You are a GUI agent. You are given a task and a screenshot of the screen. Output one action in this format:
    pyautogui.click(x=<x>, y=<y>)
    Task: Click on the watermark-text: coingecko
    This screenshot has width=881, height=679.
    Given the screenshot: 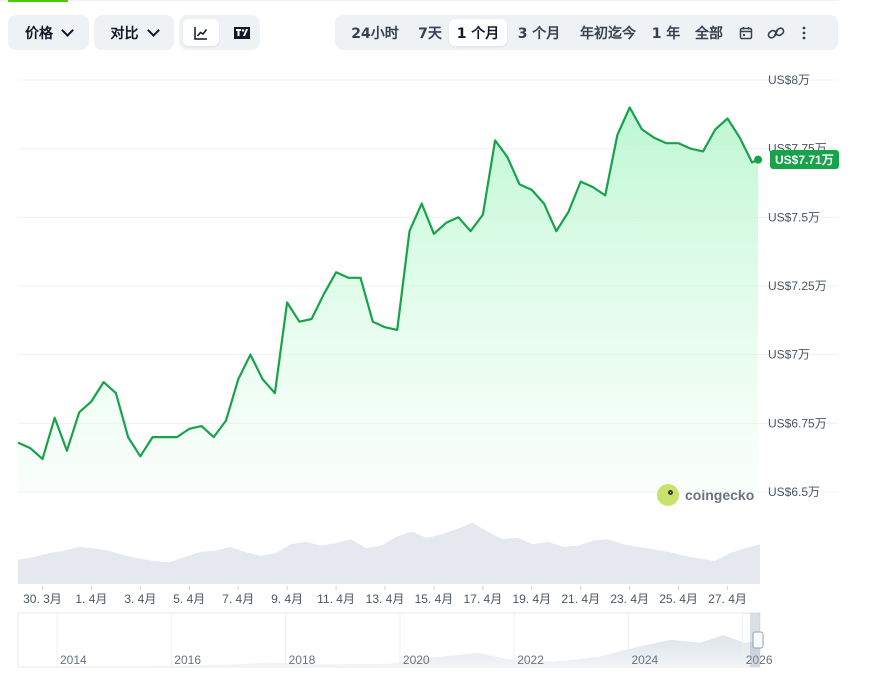 What is the action you would take?
    pyautogui.click(x=720, y=495)
    